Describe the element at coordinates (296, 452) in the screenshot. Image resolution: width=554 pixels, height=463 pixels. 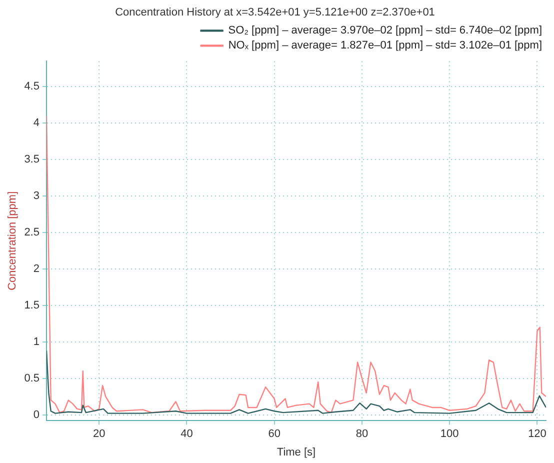
I see `x-axis-title: Time [s]` at that location.